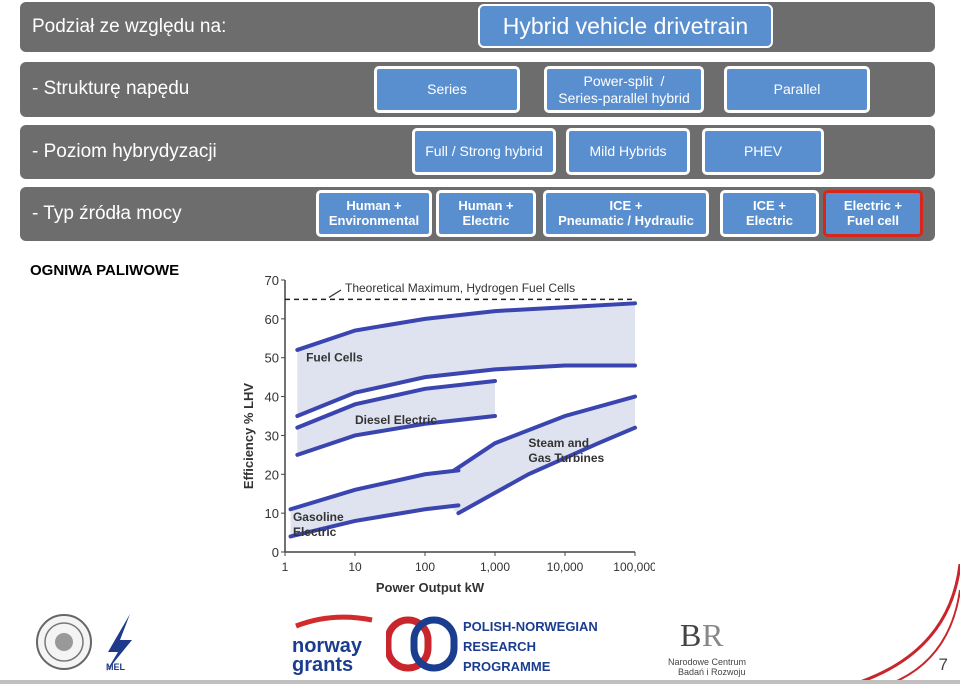  Describe the element at coordinates (763, 151) in the screenshot. I see `phev-button: PHEV` at that location.